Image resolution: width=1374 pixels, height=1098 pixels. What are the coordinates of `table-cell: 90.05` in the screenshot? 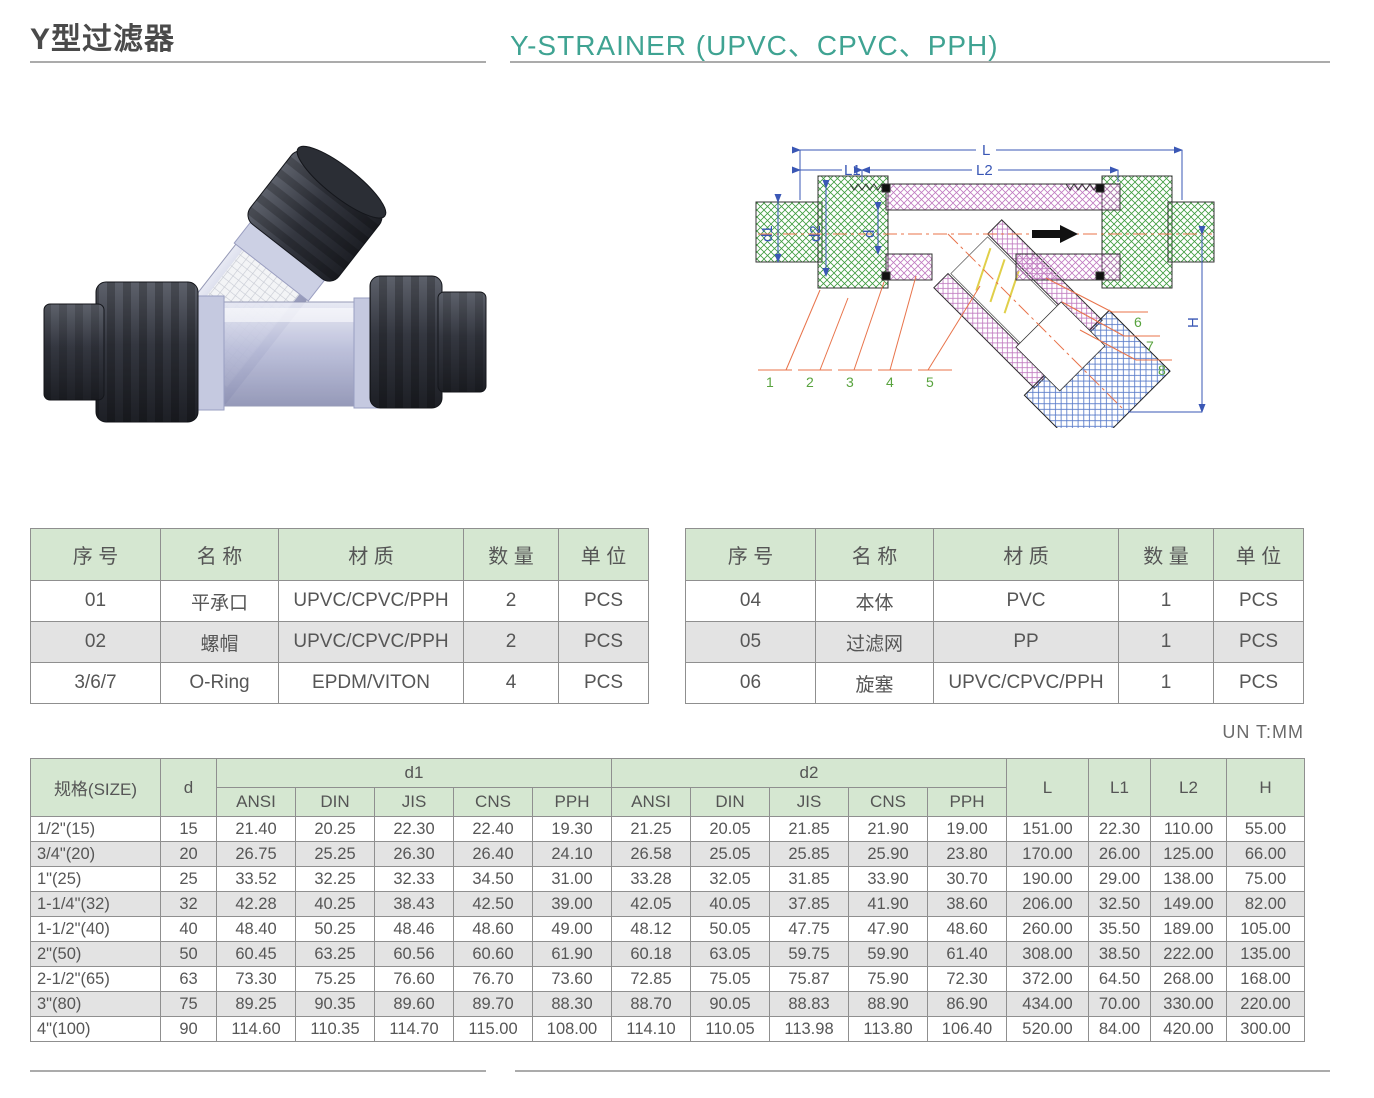 It's located at (730, 1004).